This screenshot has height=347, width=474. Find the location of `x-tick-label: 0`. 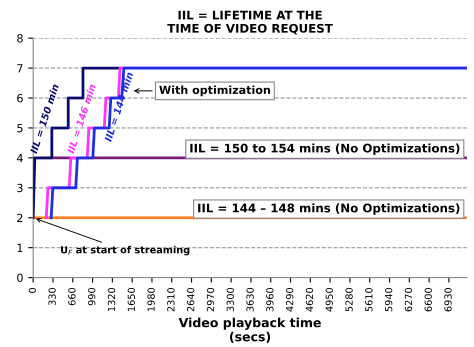

x-tick-label: 0 is located at coordinates (32, 290).